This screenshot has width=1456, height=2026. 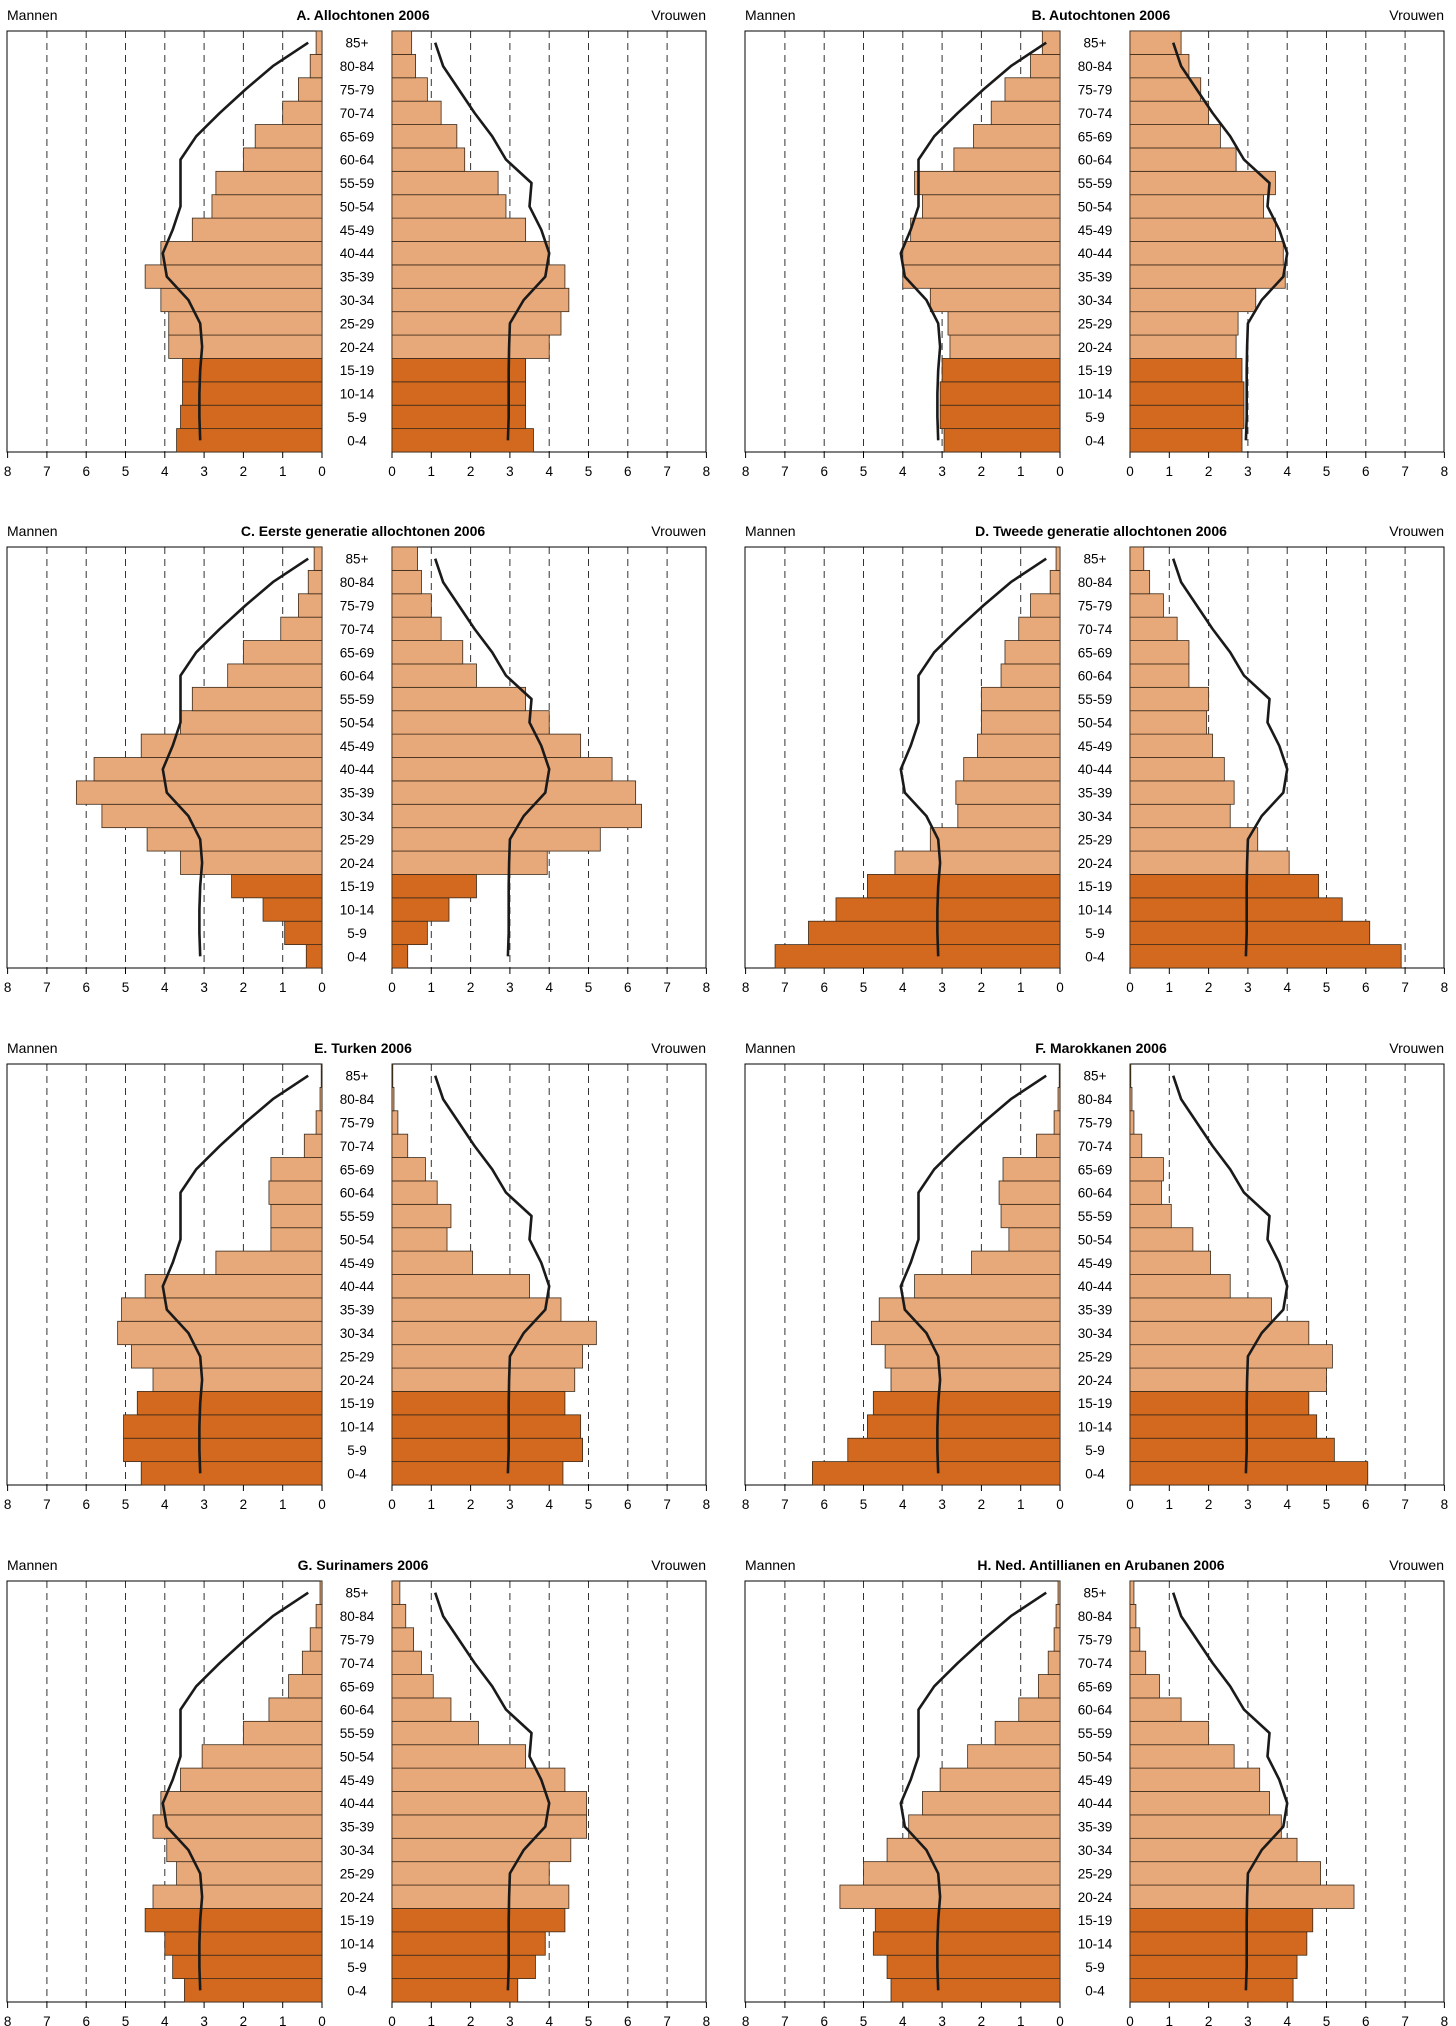 I want to click on x-tick-men: 3, so click(x=942, y=471).